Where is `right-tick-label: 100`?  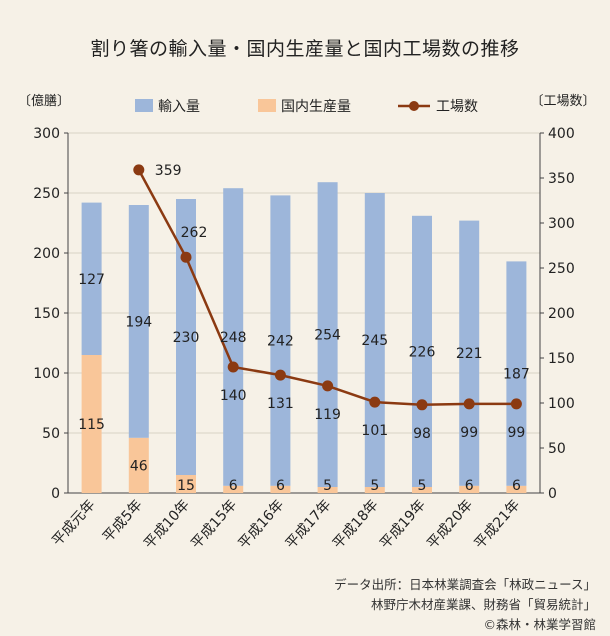
right-tick-label: 100 is located at coordinates (561, 404).